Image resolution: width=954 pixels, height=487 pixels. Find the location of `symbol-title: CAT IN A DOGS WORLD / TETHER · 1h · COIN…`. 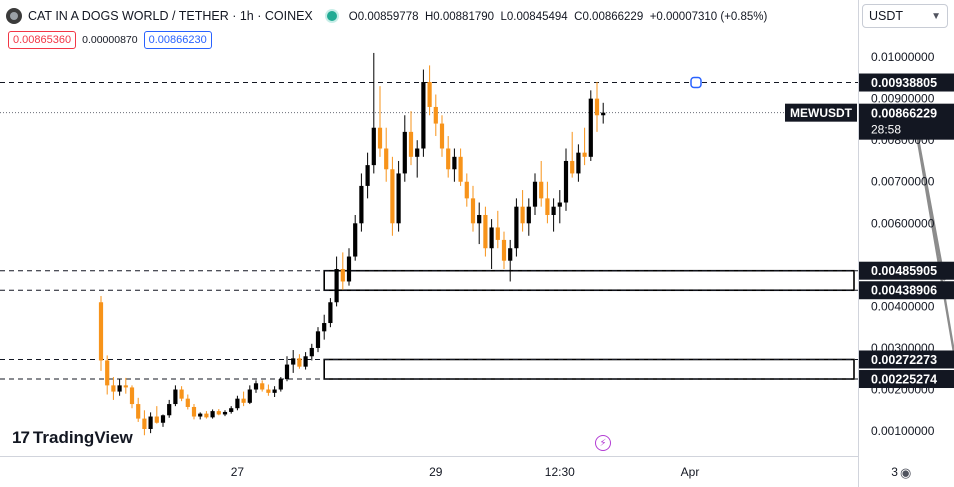

symbol-title: CAT IN A DOGS WORLD / TETHER · 1h · COIN… is located at coordinates (170, 16).